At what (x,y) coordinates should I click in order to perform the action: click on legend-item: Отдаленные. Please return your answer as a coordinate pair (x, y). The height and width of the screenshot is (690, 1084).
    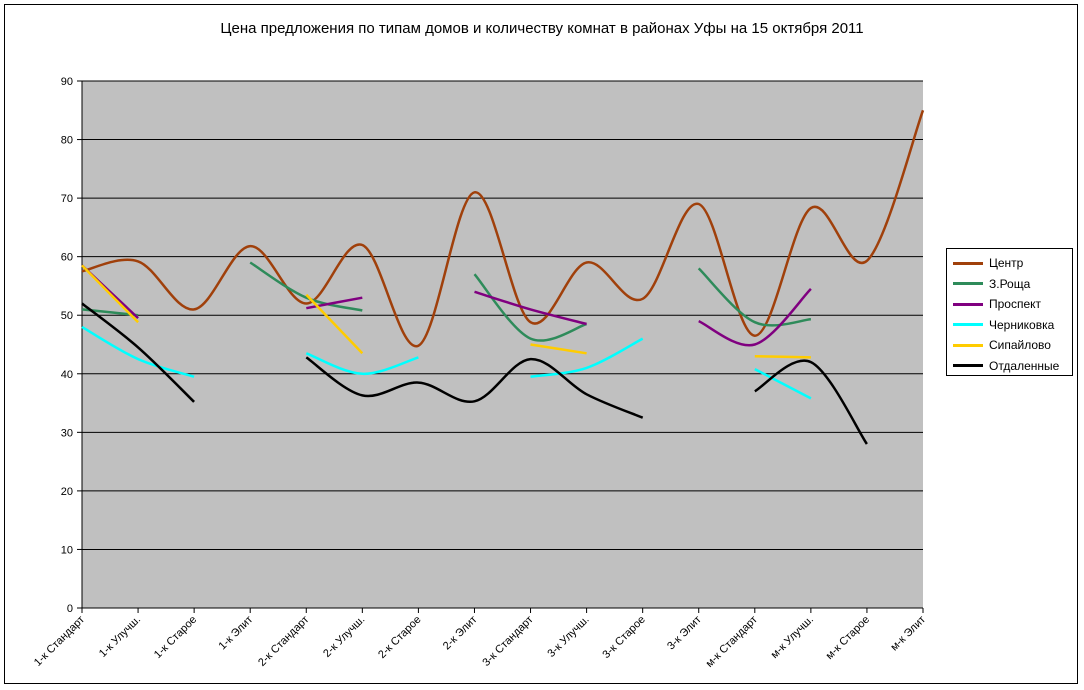
    Looking at the image, I should click on (1012, 366).